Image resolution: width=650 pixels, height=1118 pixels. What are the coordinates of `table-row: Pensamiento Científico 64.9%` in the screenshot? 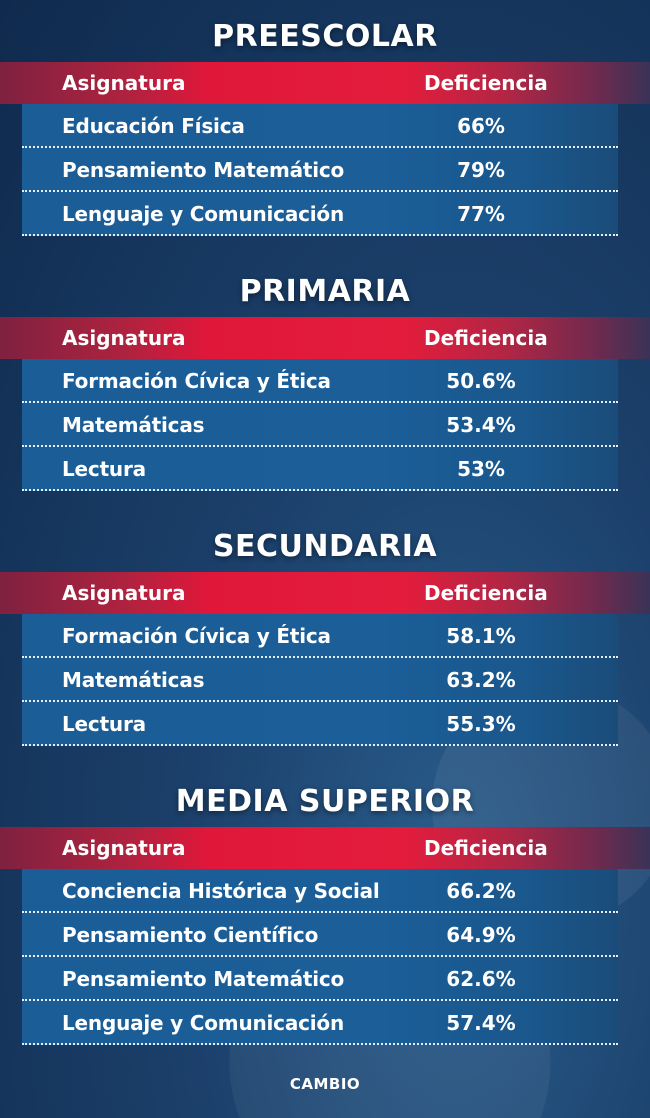 It's located at (320, 935).